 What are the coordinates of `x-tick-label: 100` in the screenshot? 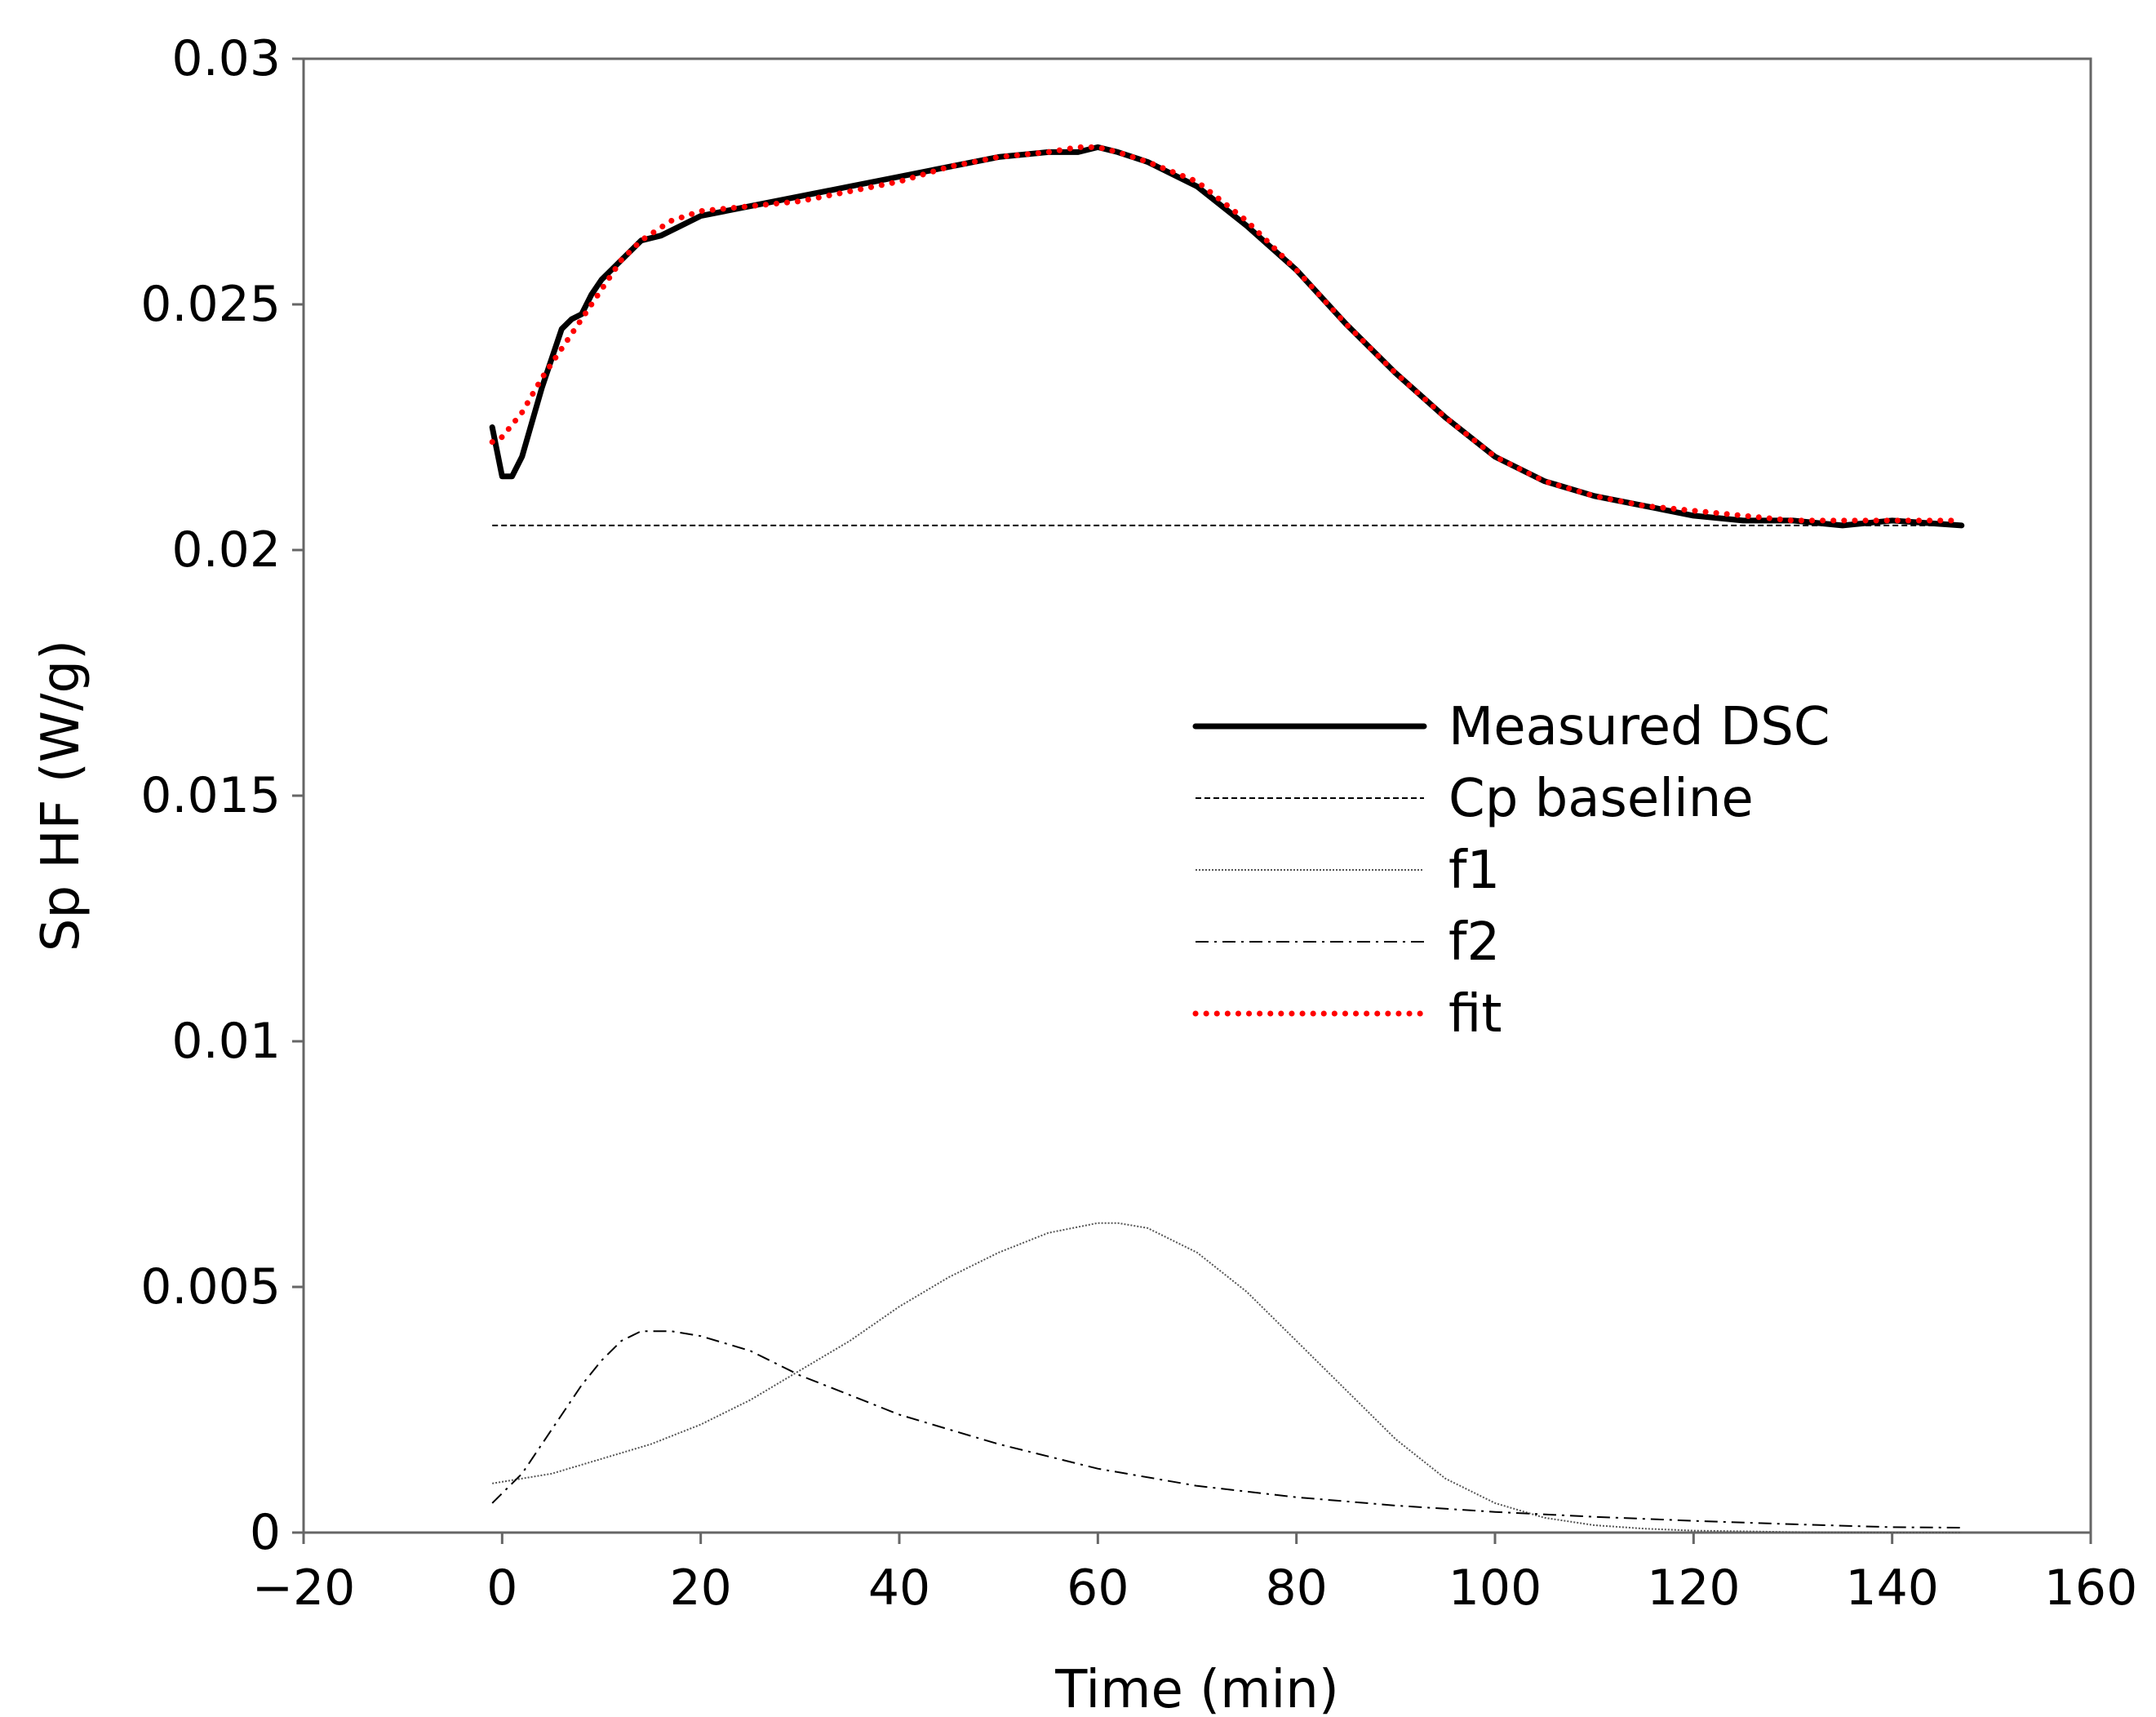 It's located at (1495, 1588).